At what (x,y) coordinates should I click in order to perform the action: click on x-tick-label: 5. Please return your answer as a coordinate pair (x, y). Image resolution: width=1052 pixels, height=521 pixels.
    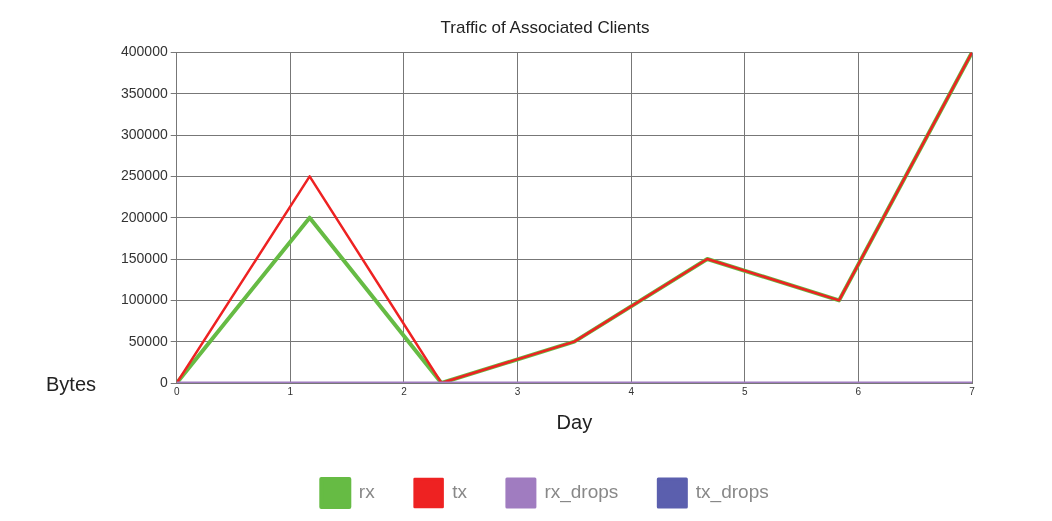
    Looking at the image, I should click on (744, 391).